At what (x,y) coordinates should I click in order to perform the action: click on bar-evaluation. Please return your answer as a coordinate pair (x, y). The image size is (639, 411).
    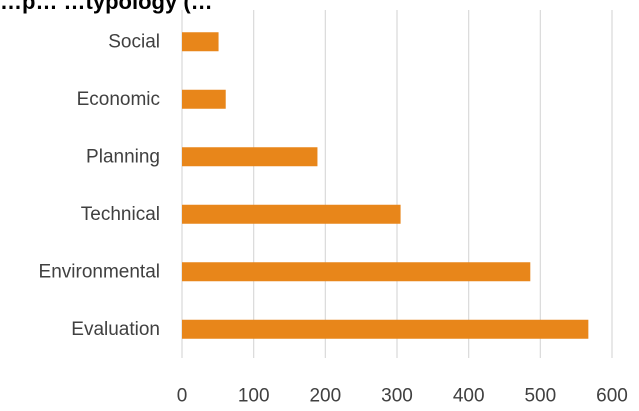
    Looking at the image, I should click on (385, 329).